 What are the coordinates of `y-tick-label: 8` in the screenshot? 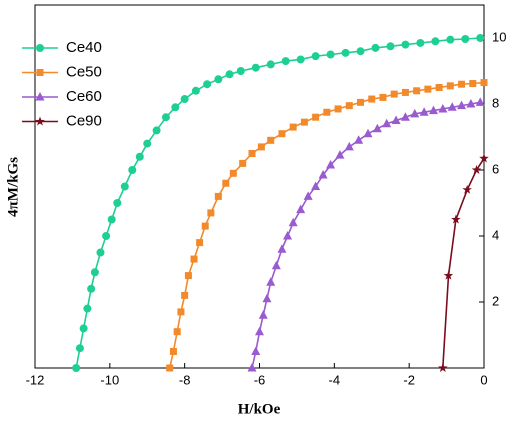 It's located at (495, 102).